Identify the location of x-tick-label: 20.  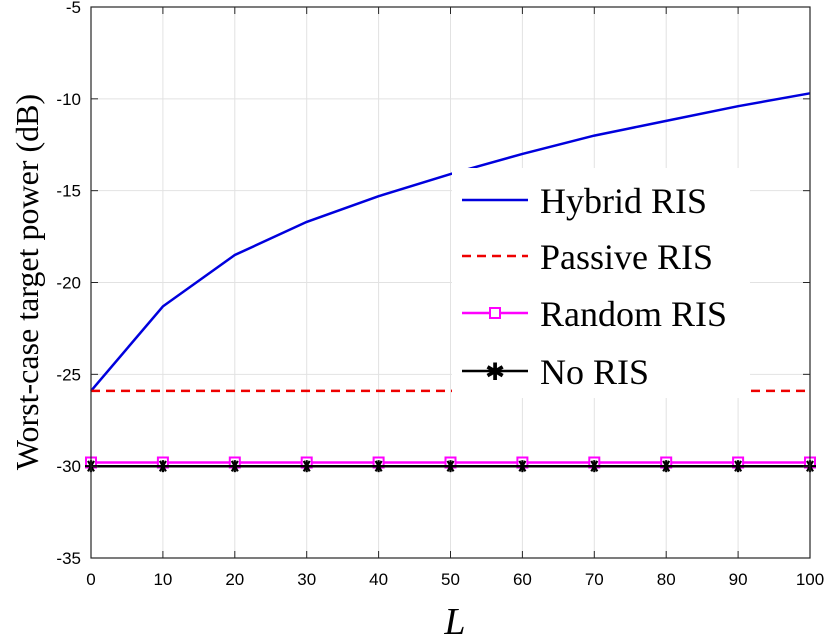
(234, 579).